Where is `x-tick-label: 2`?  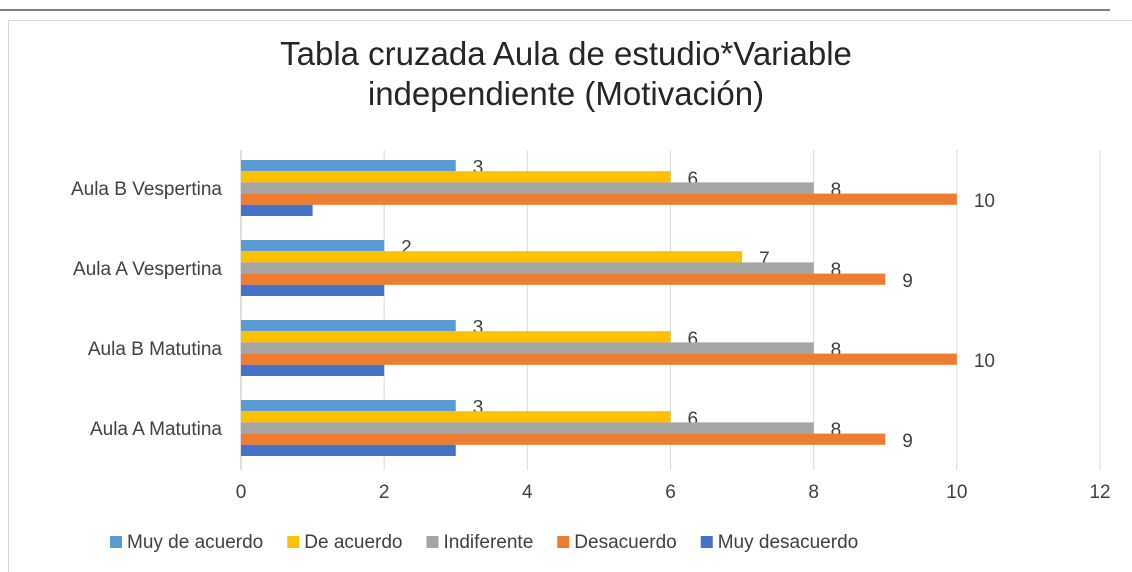 x-tick-label: 2 is located at coordinates (384, 492).